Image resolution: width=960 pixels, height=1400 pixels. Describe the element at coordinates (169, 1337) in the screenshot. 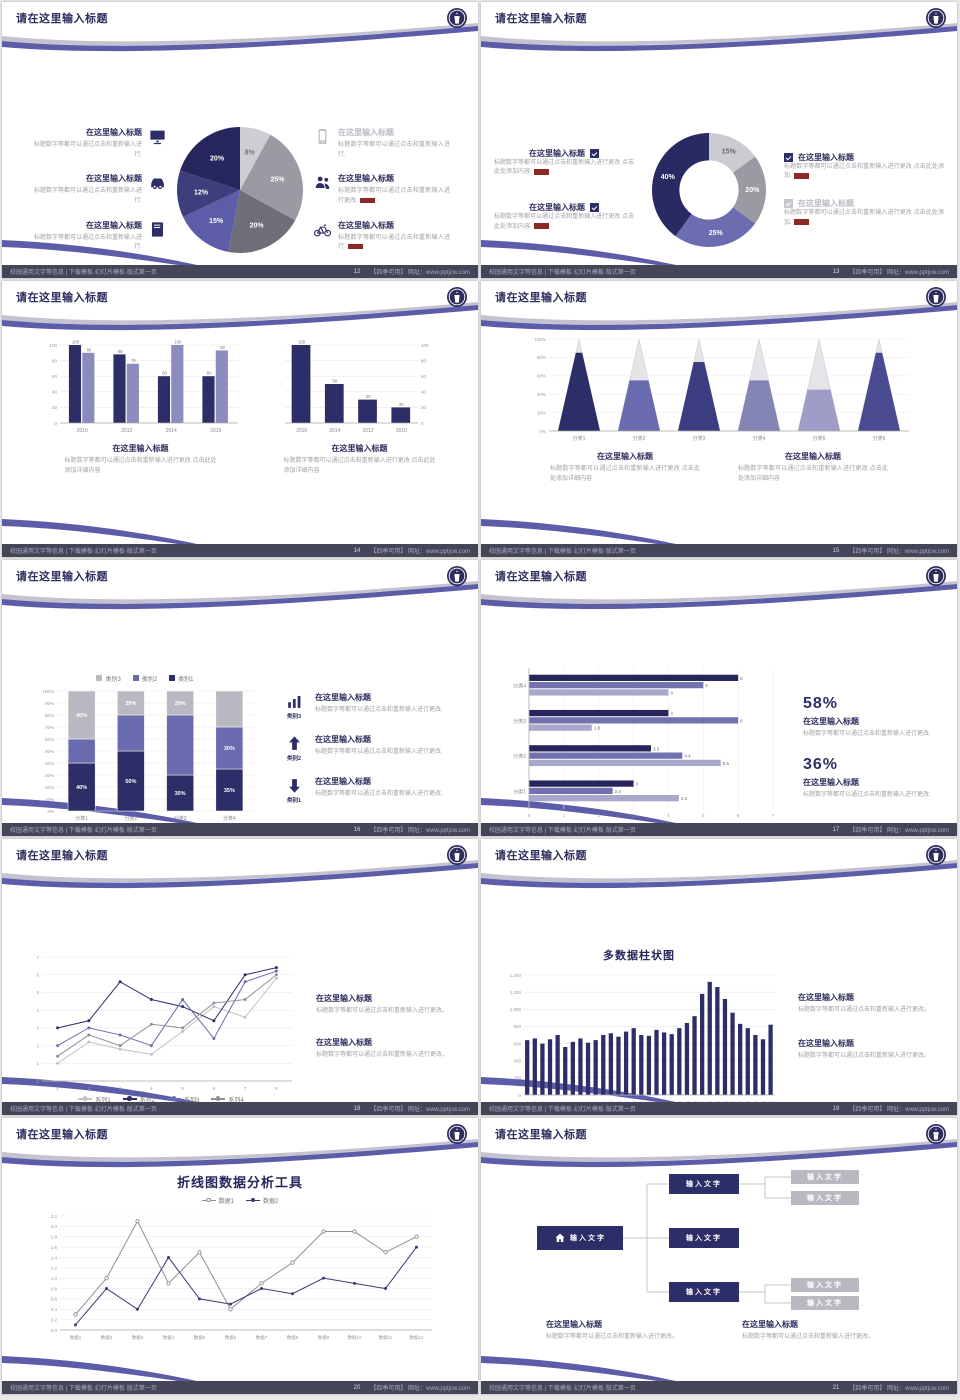

I see `svg-text: 数据4` at that location.